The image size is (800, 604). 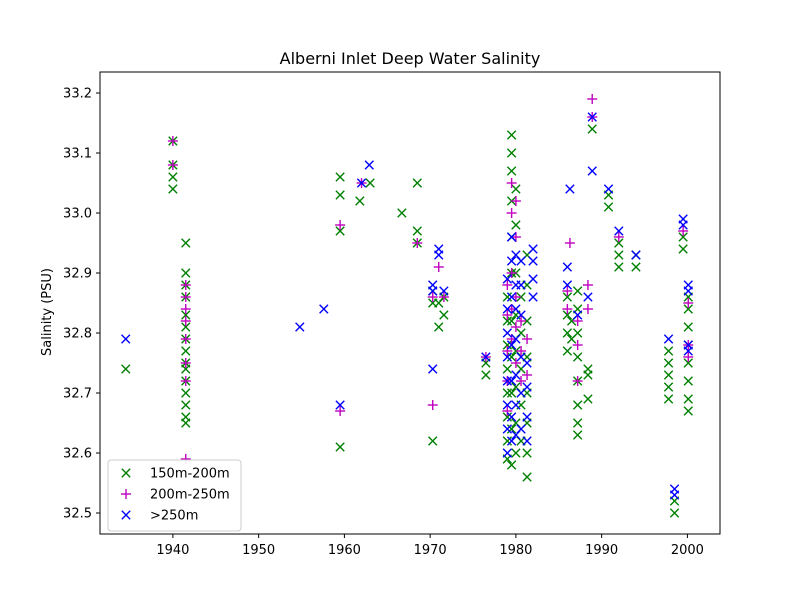 What do you see at coordinates (344, 550) in the screenshot?
I see `x-tick-label: 1960` at bounding box center [344, 550].